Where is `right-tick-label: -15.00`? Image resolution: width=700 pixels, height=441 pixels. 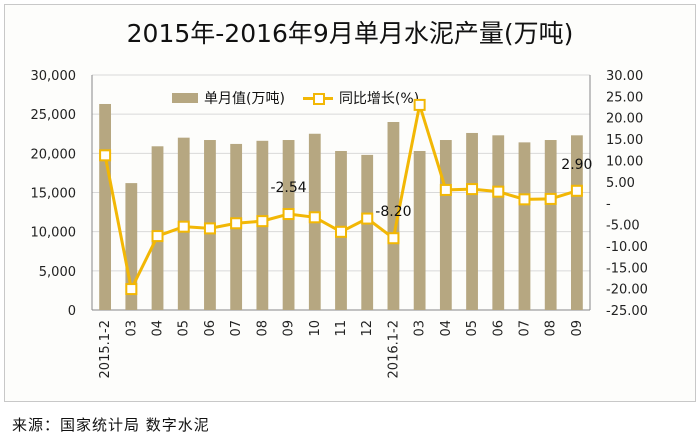 right-tick-label: -15.00 is located at coordinates (627, 268).